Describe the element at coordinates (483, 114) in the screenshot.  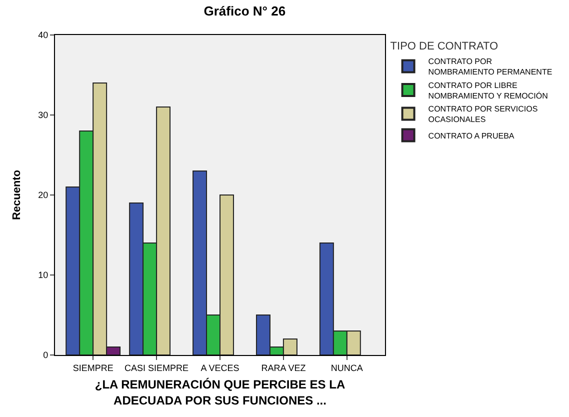
I see `legend-label: CONTRATO POR SERVICIOS OCASIONALES` at that location.